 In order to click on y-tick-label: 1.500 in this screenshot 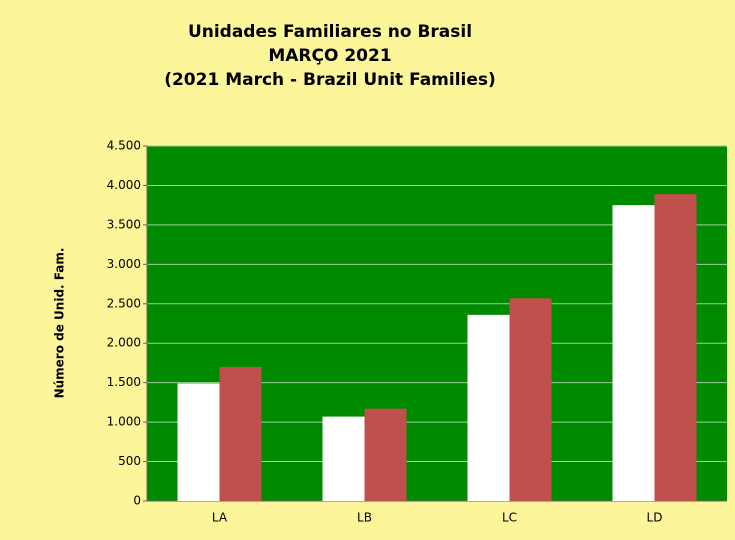, I will do `click(124, 382)`.